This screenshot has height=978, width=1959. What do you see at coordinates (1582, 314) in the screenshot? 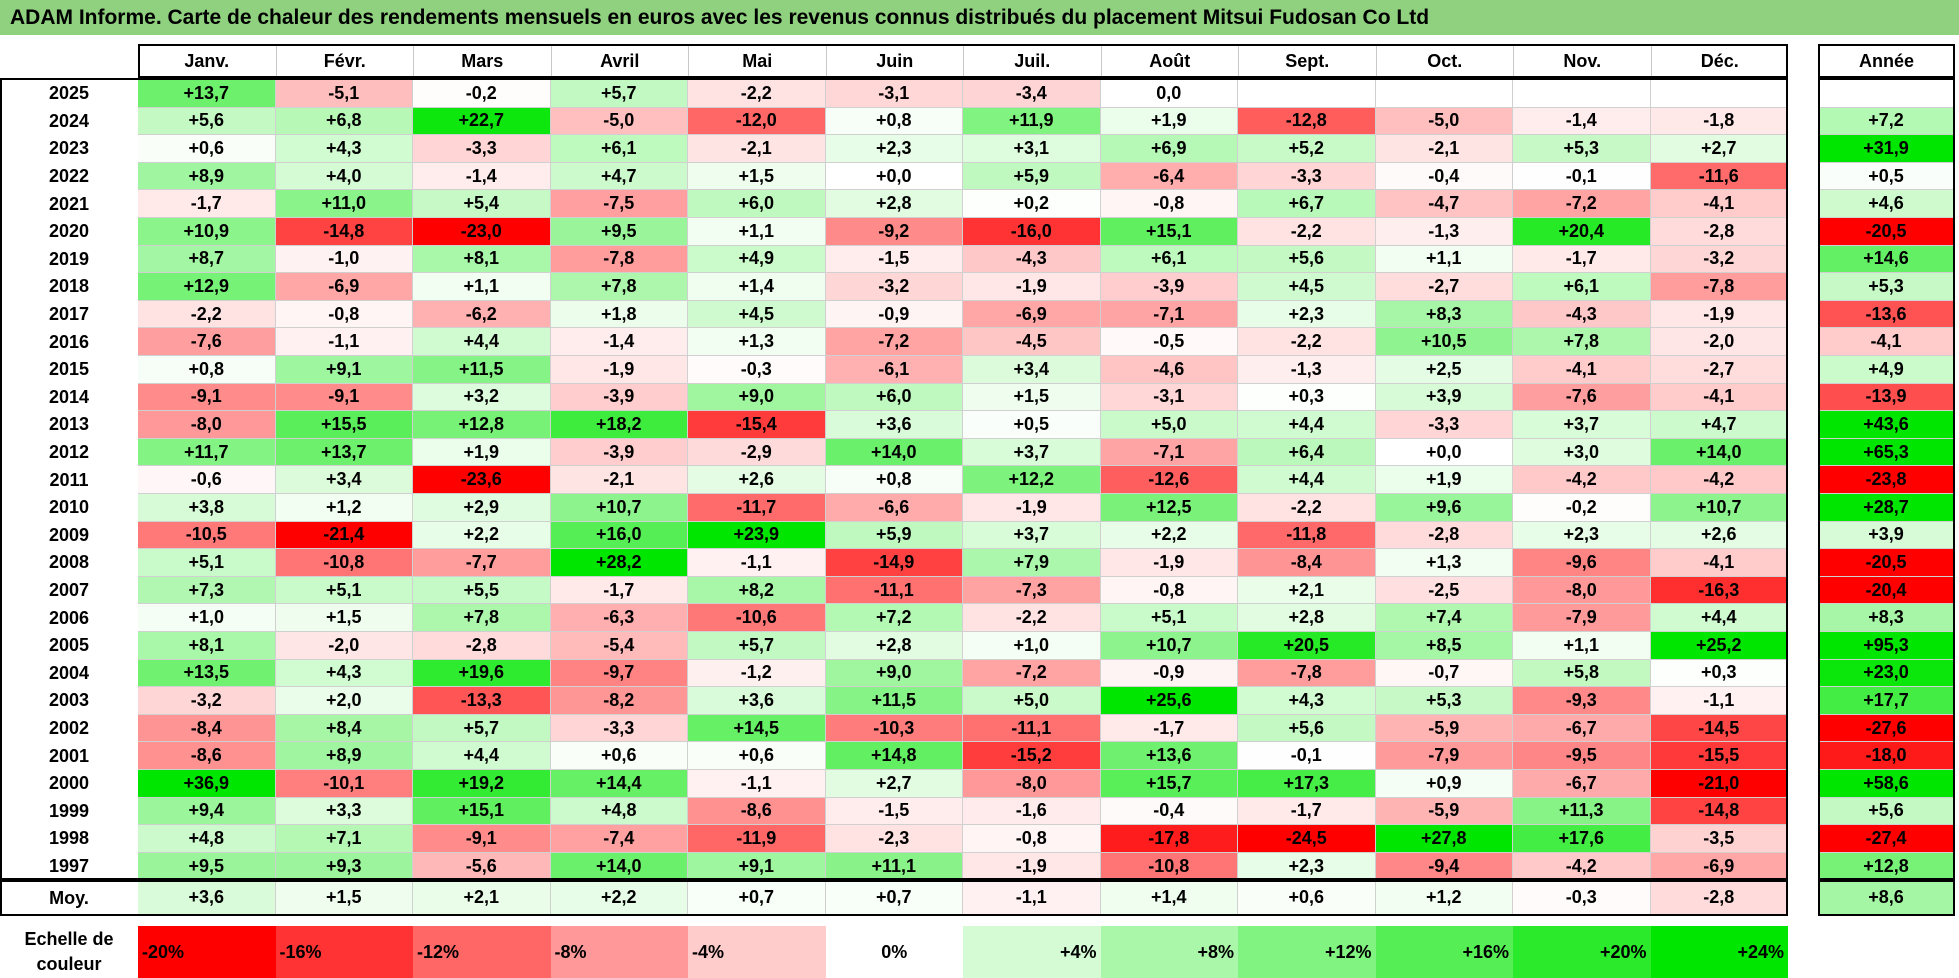
I see `heatmap-cell: -4,3` at bounding box center [1582, 314].